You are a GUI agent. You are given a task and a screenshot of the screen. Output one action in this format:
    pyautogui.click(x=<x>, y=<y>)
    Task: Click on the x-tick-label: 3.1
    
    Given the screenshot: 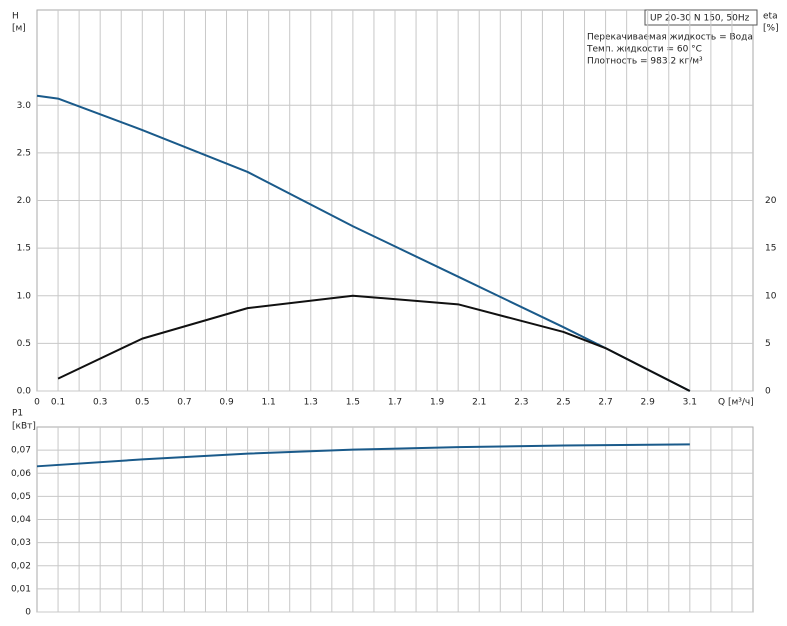 What is the action you would take?
    pyautogui.click(x=690, y=403)
    